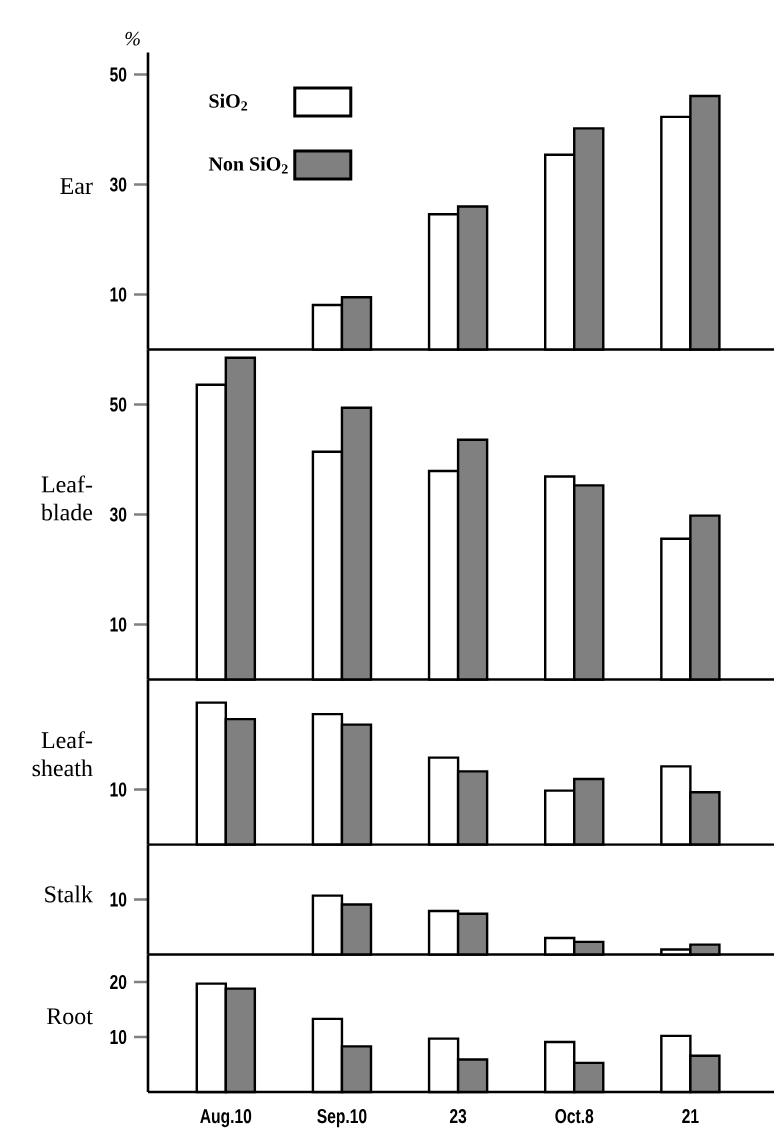 The height and width of the screenshot is (1137, 774). What do you see at coordinates (574, 1116) in the screenshot?
I see `x-tick-label: Oct.8` at bounding box center [574, 1116].